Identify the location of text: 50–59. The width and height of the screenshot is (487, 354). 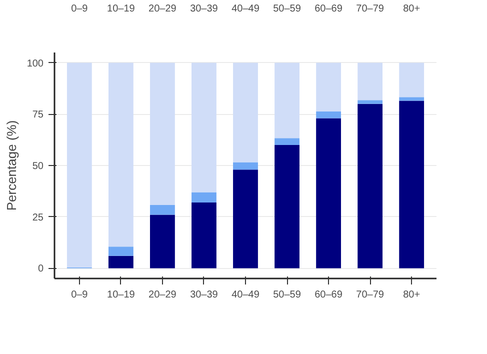
(287, 9).